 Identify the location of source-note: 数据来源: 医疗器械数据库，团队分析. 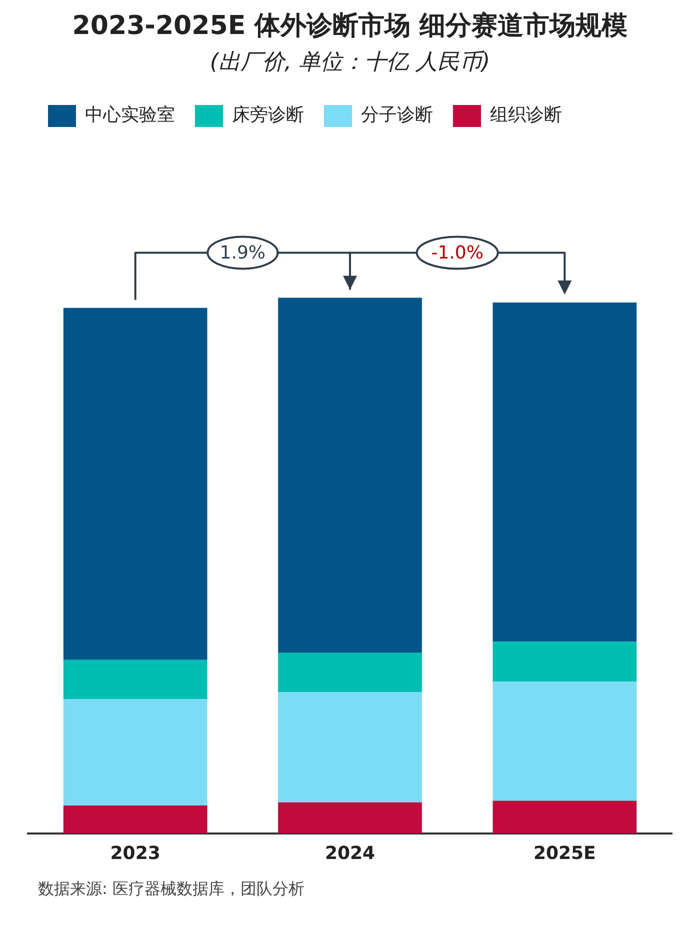
(172, 889).